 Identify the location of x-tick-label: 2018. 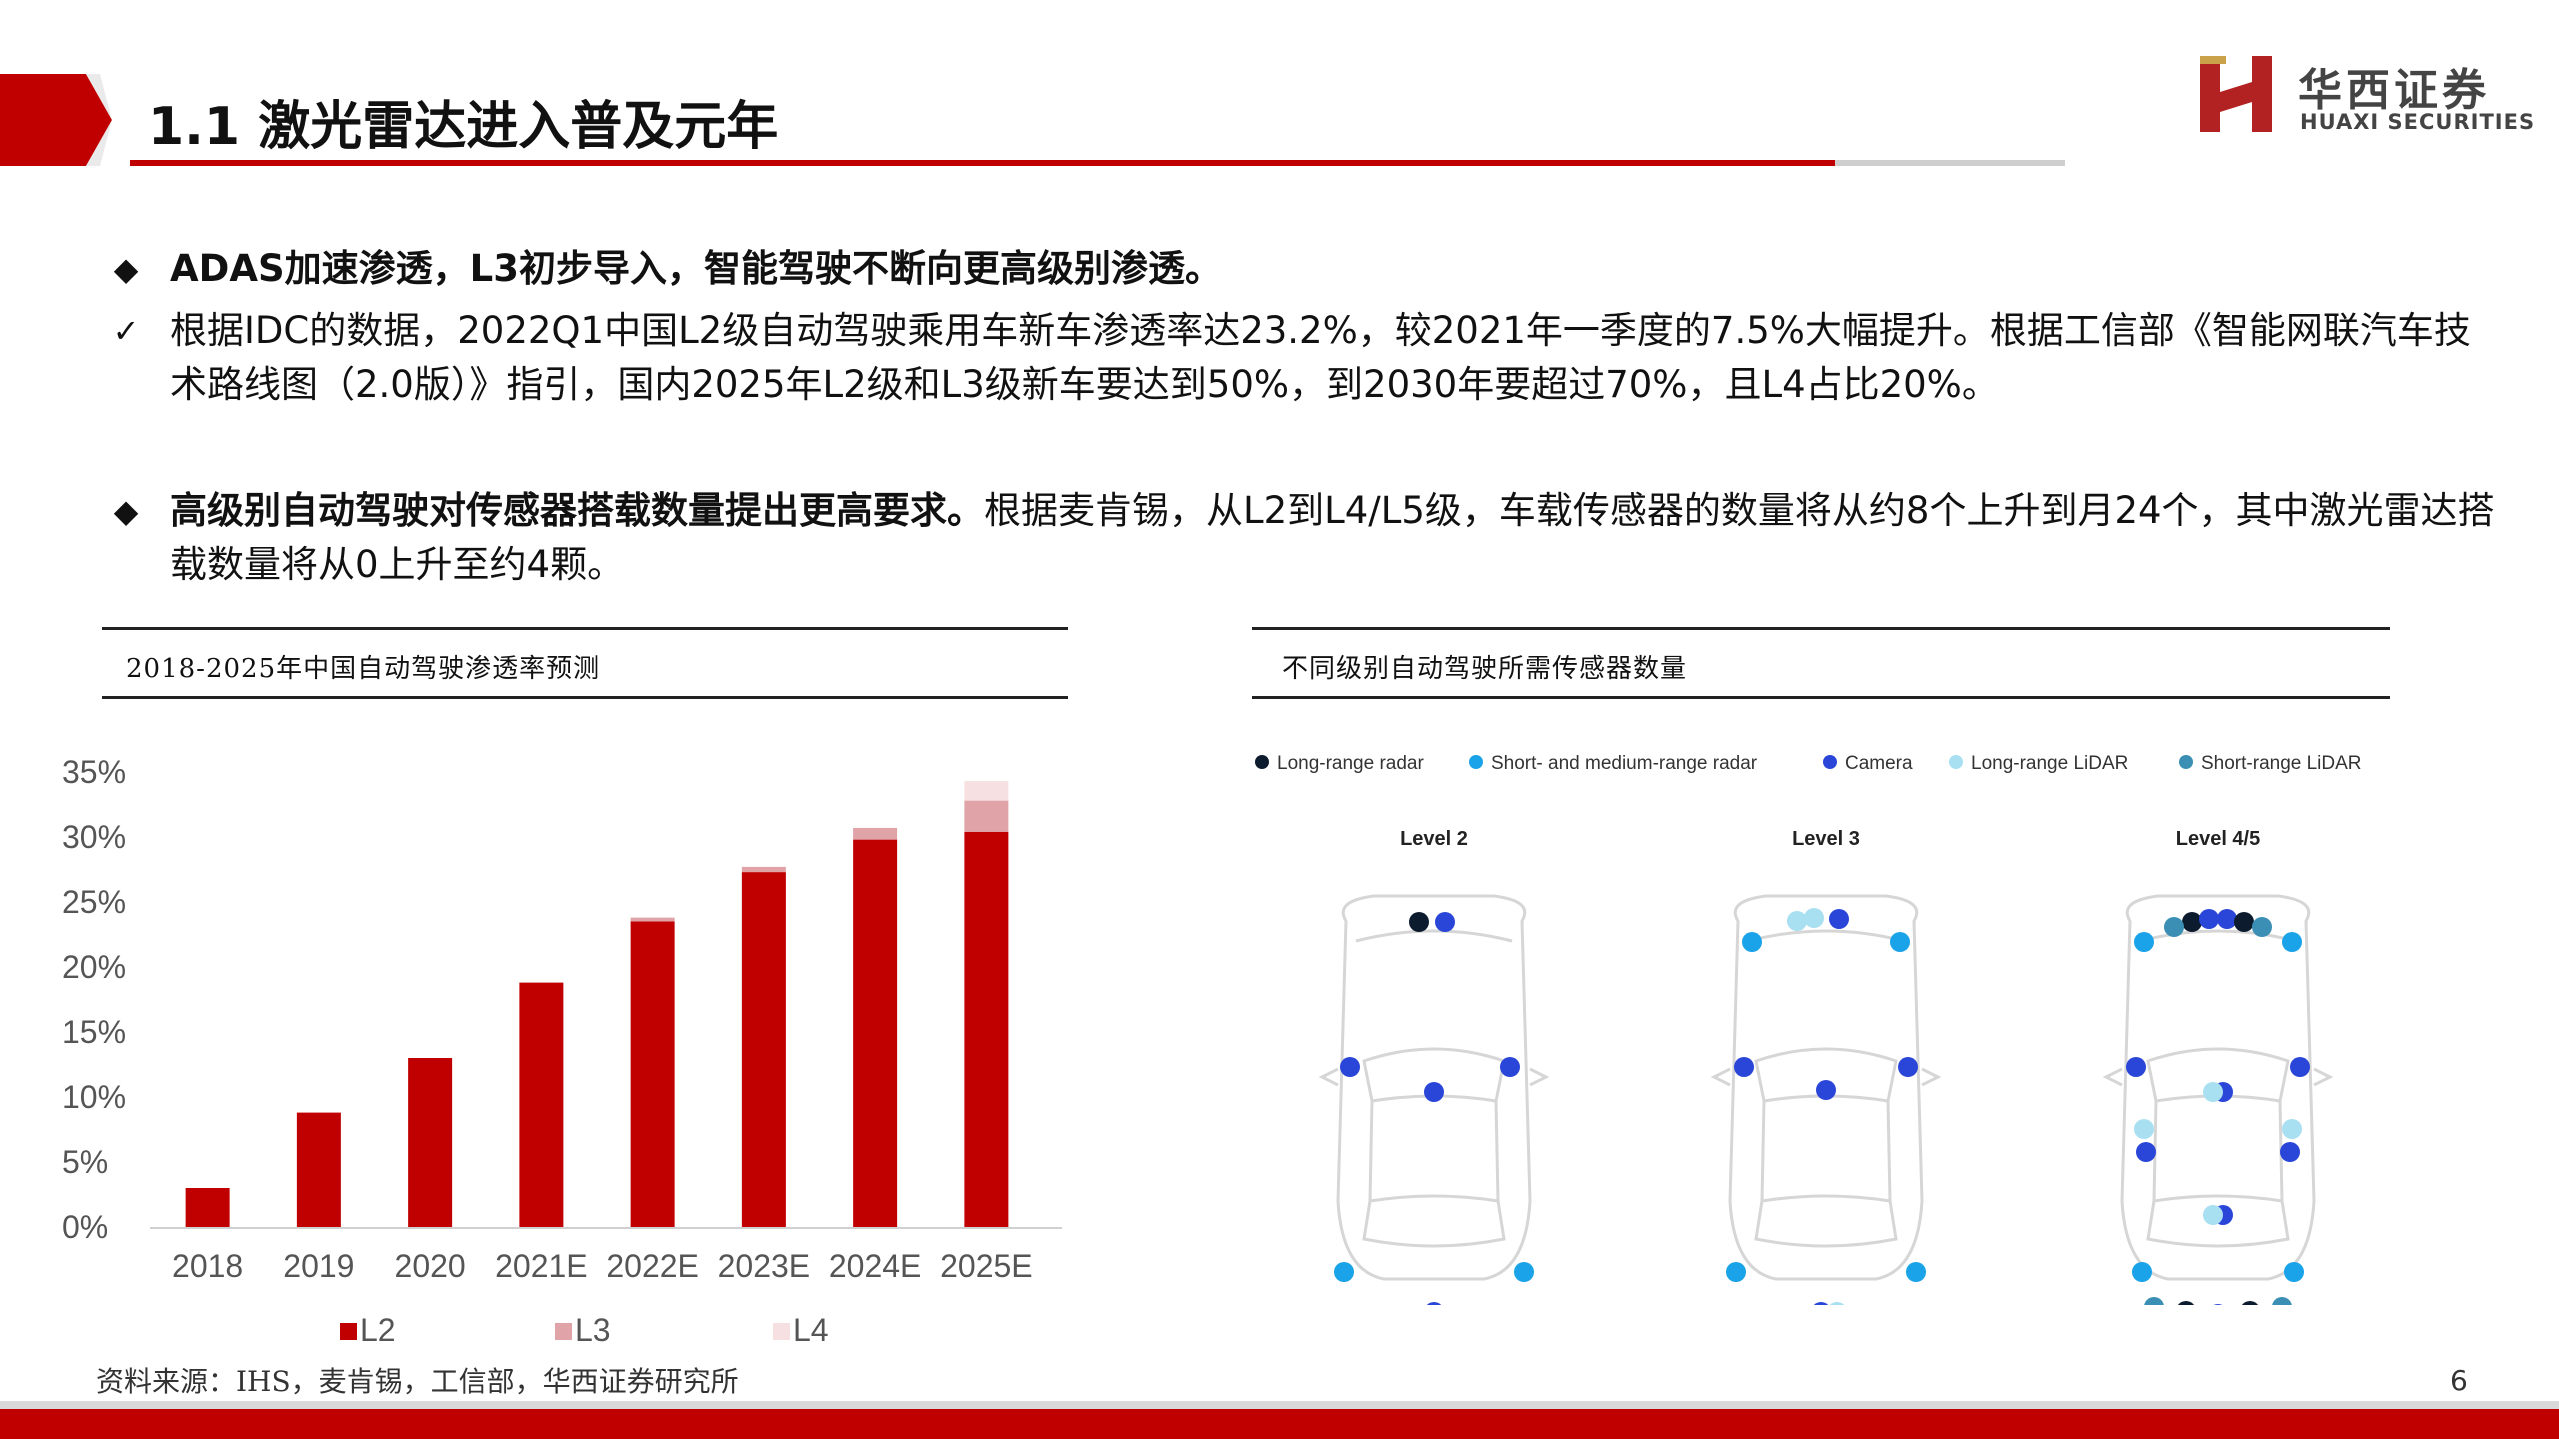
(207, 1266).